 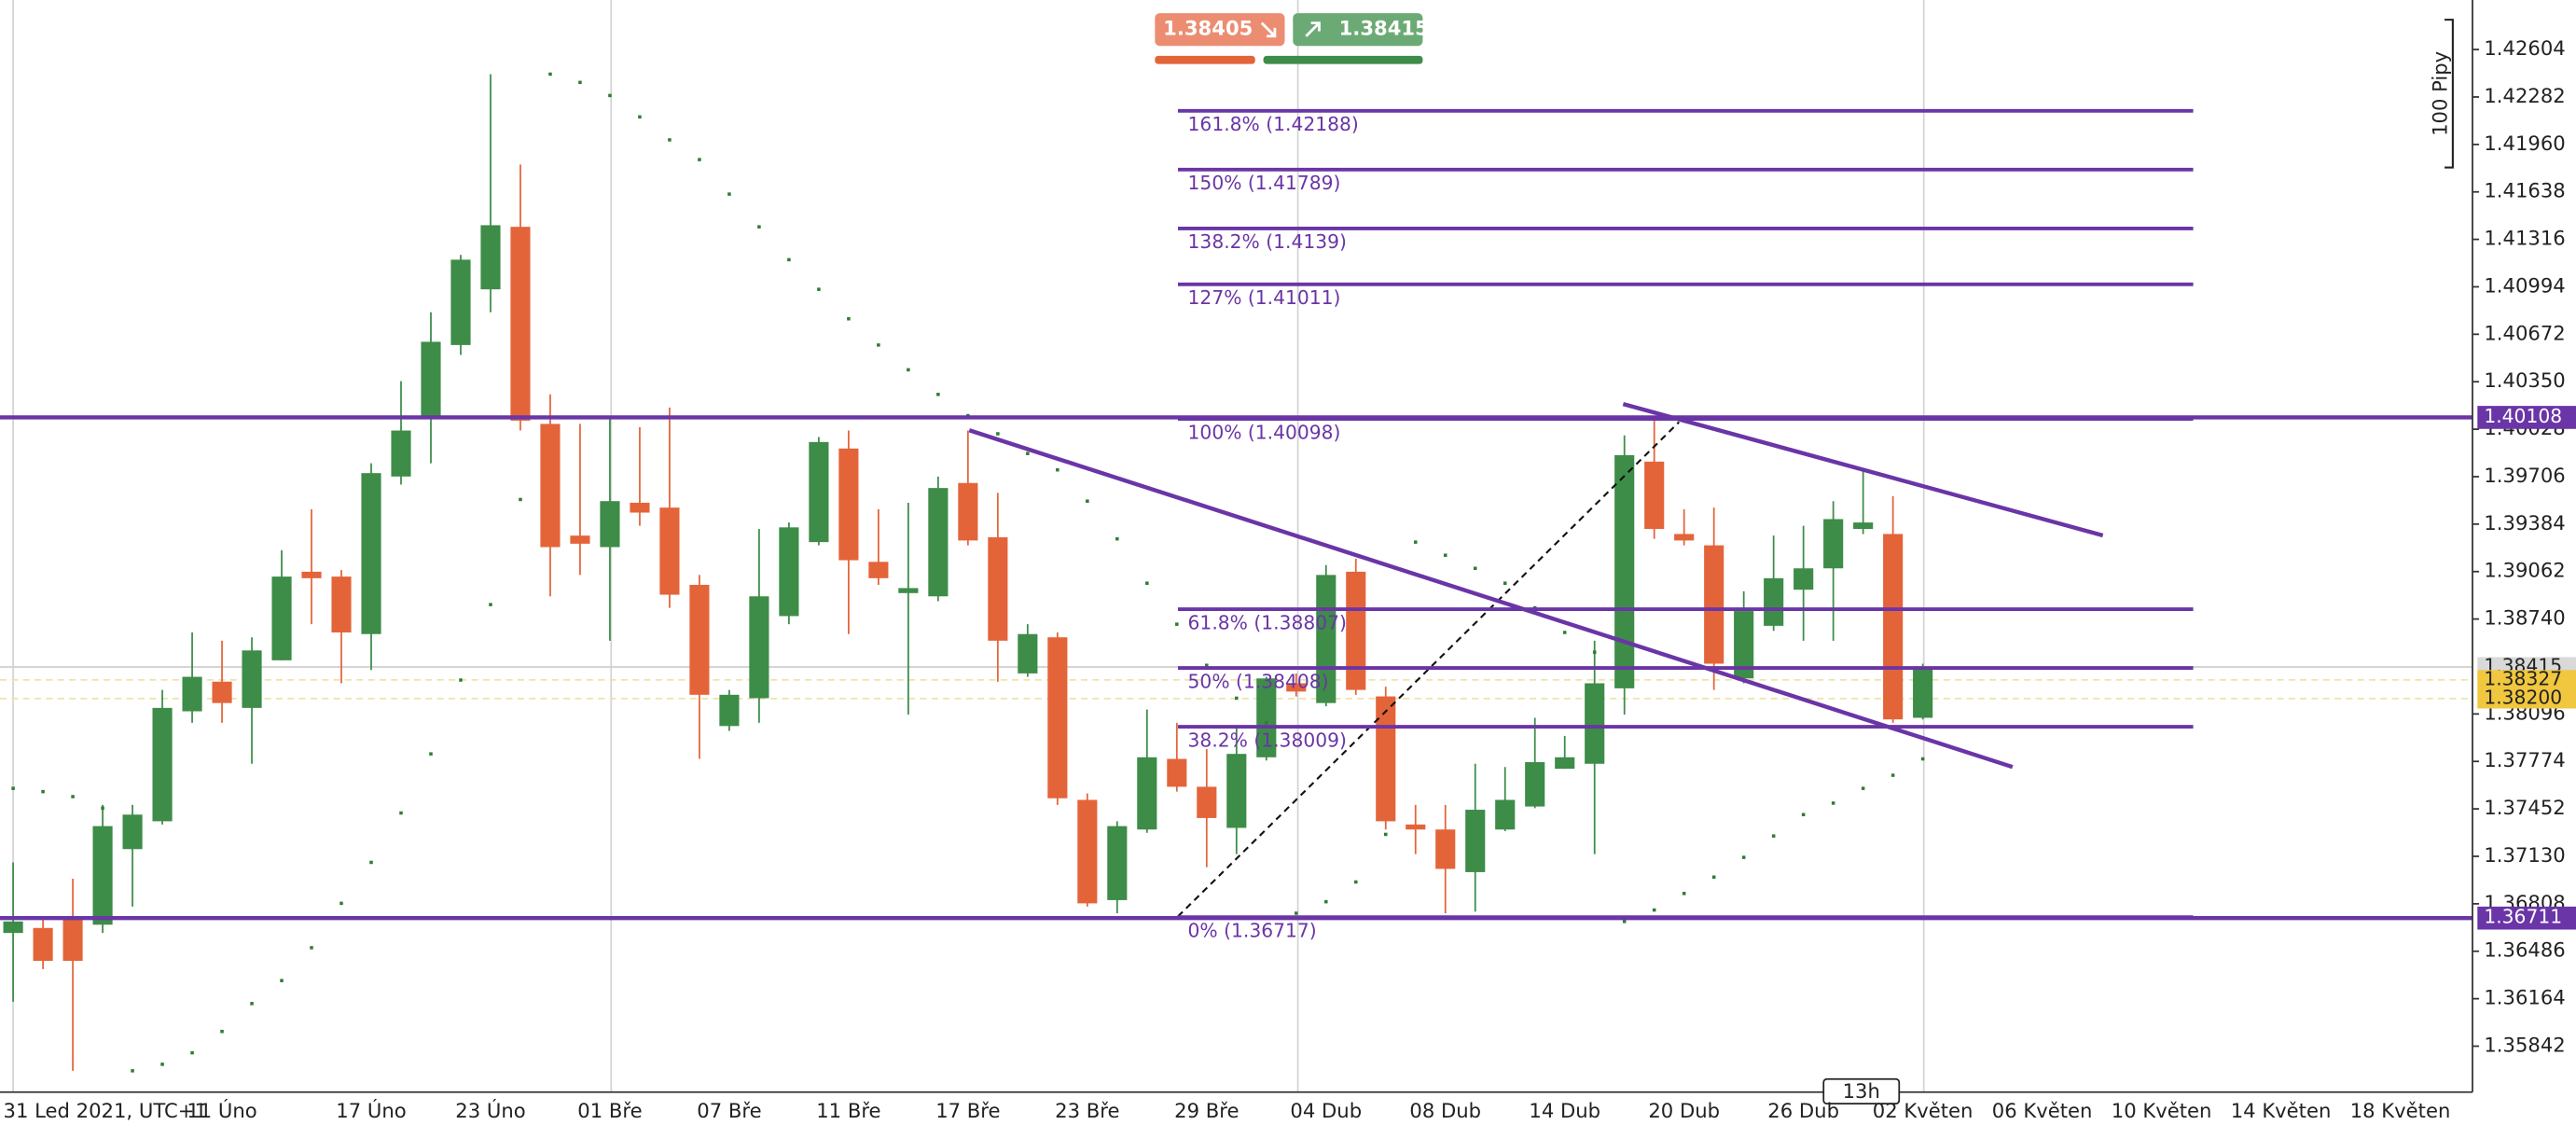 What do you see at coordinates (2523, 697) in the screenshot?
I see `price-badge-label: 1.38200` at bounding box center [2523, 697].